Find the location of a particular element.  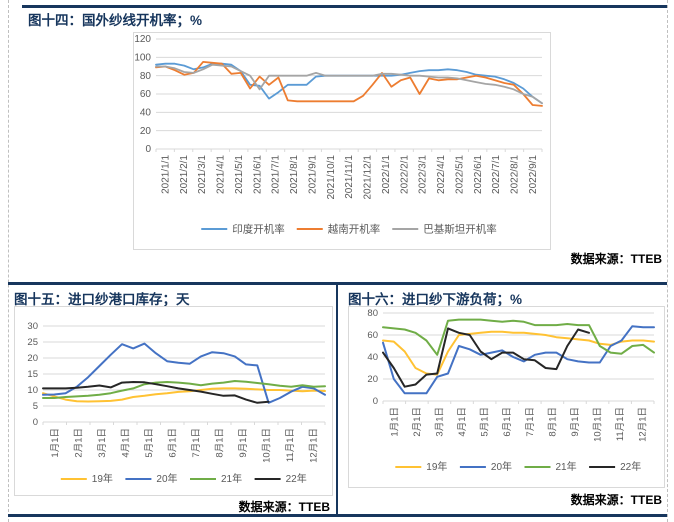

x-tick-label: 2021/9/1 is located at coordinates (312, 174).